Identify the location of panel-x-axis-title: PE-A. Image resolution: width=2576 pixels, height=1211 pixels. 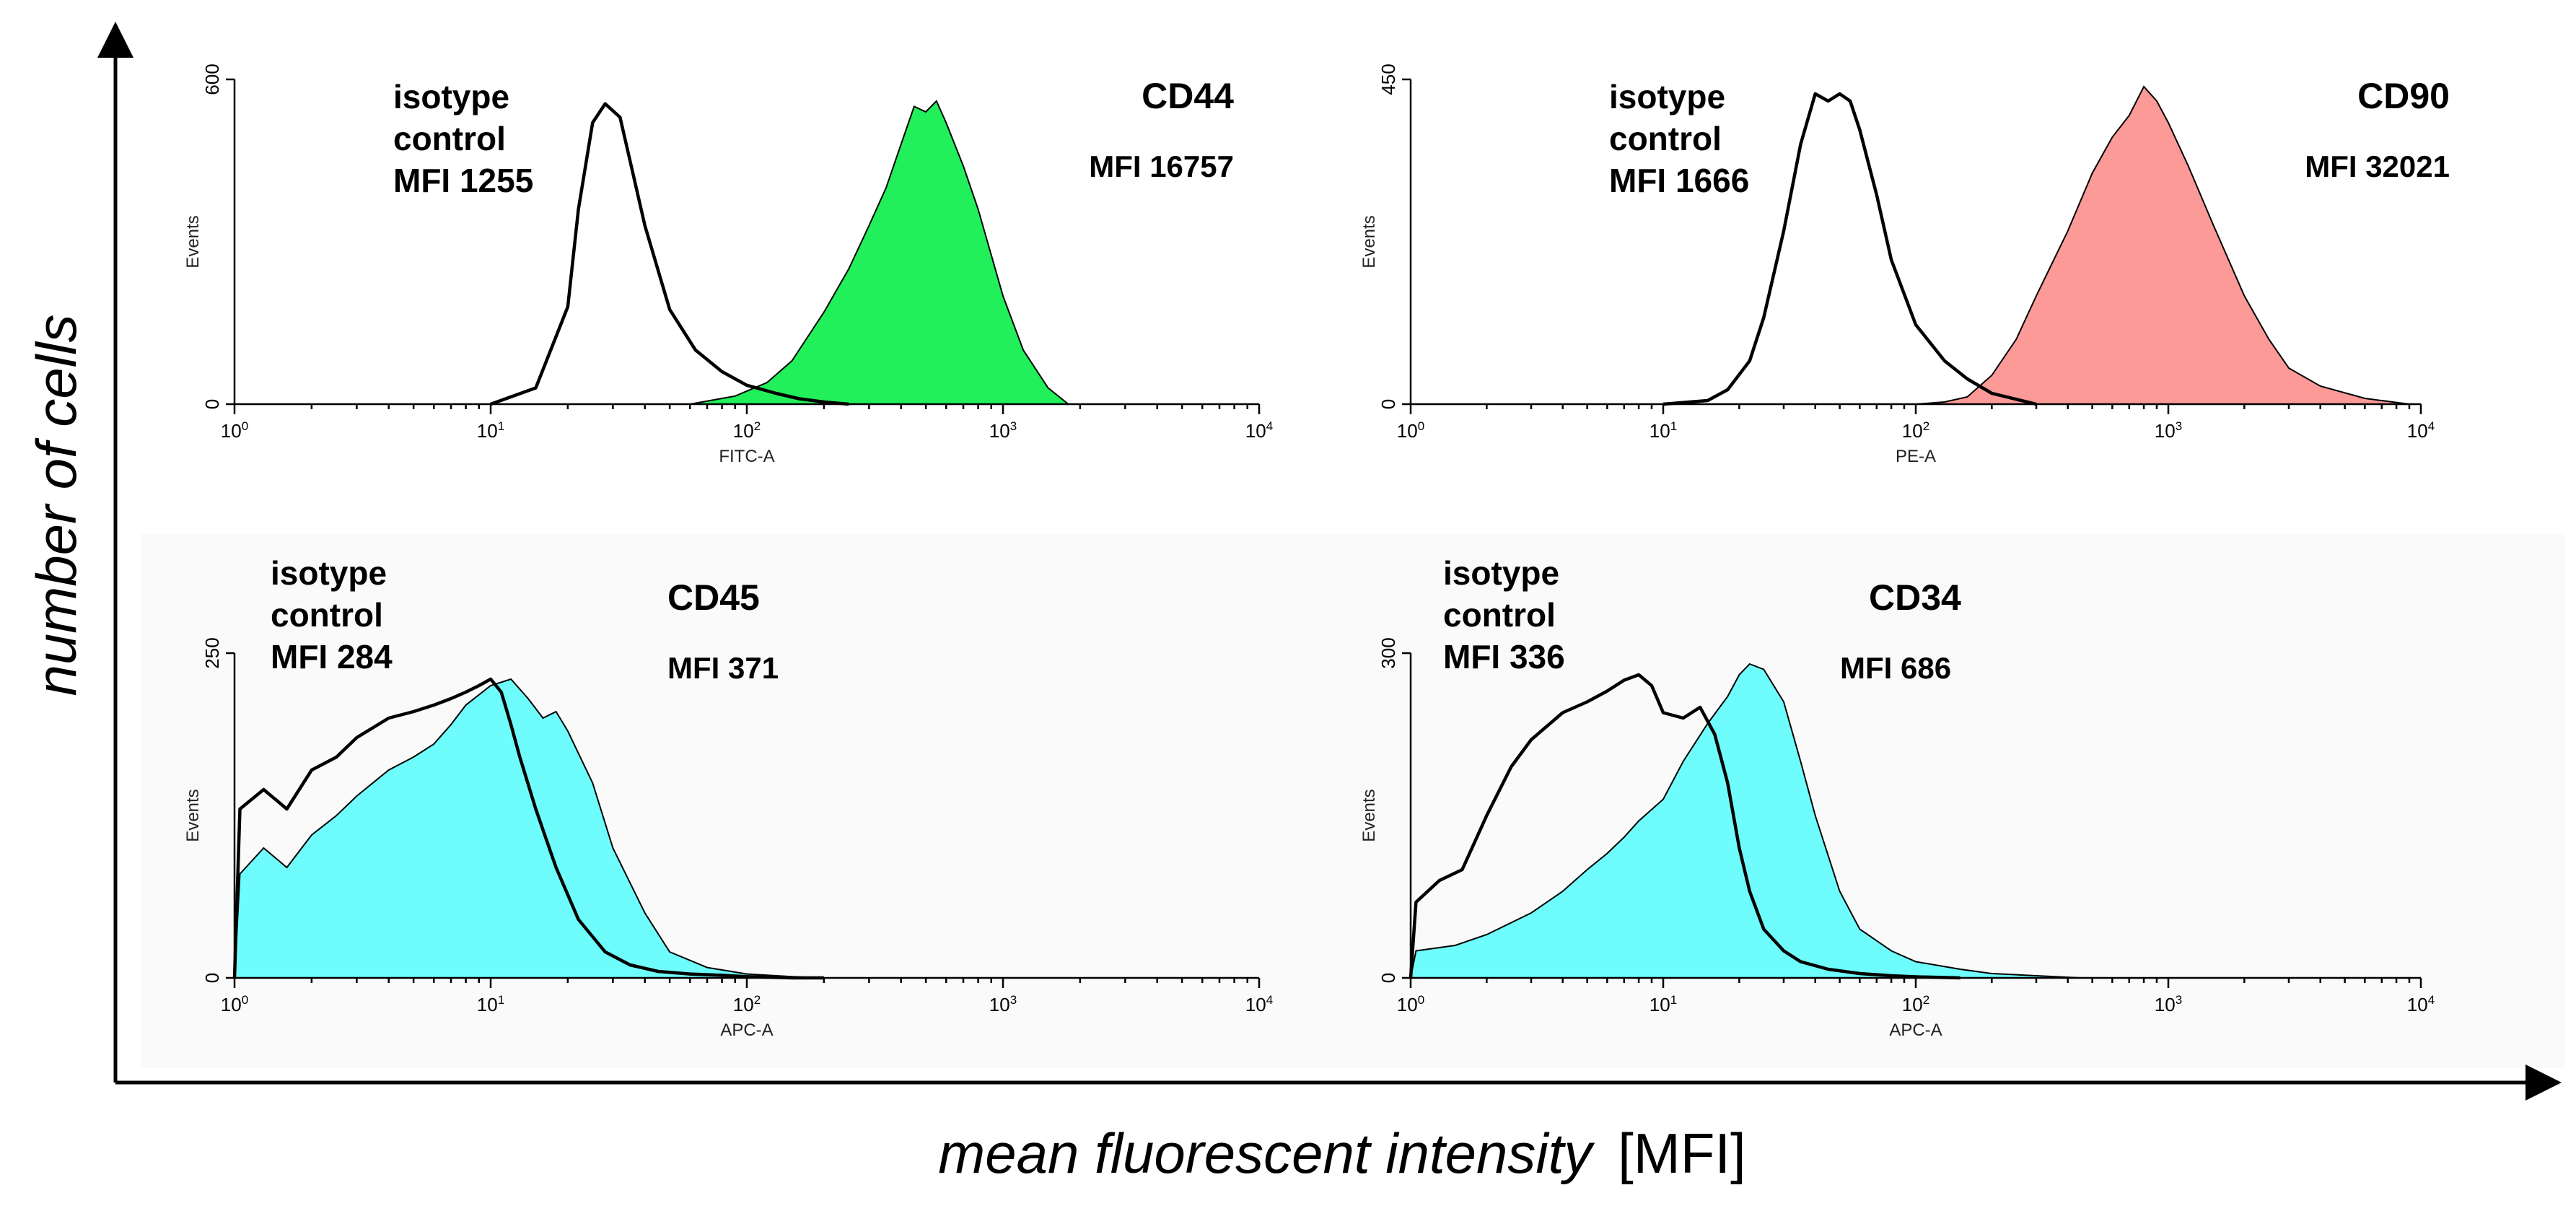
(1916, 456).